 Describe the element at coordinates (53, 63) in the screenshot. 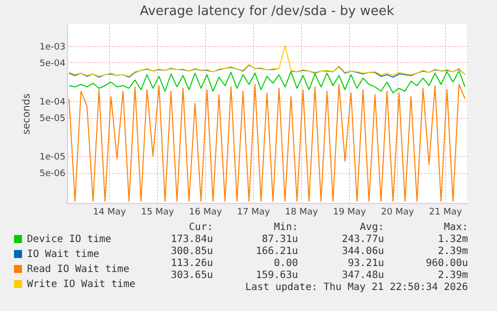

I see `y-tick-label: 5e-04` at that location.